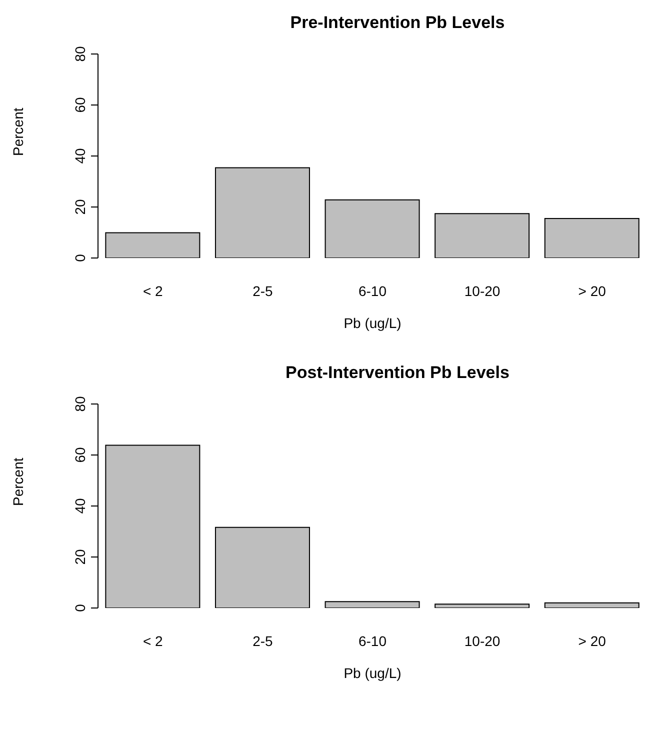  What do you see at coordinates (397, 23) in the screenshot?
I see `chart-title: Pre-Intervention Pb Levels` at bounding box center [397, 23].